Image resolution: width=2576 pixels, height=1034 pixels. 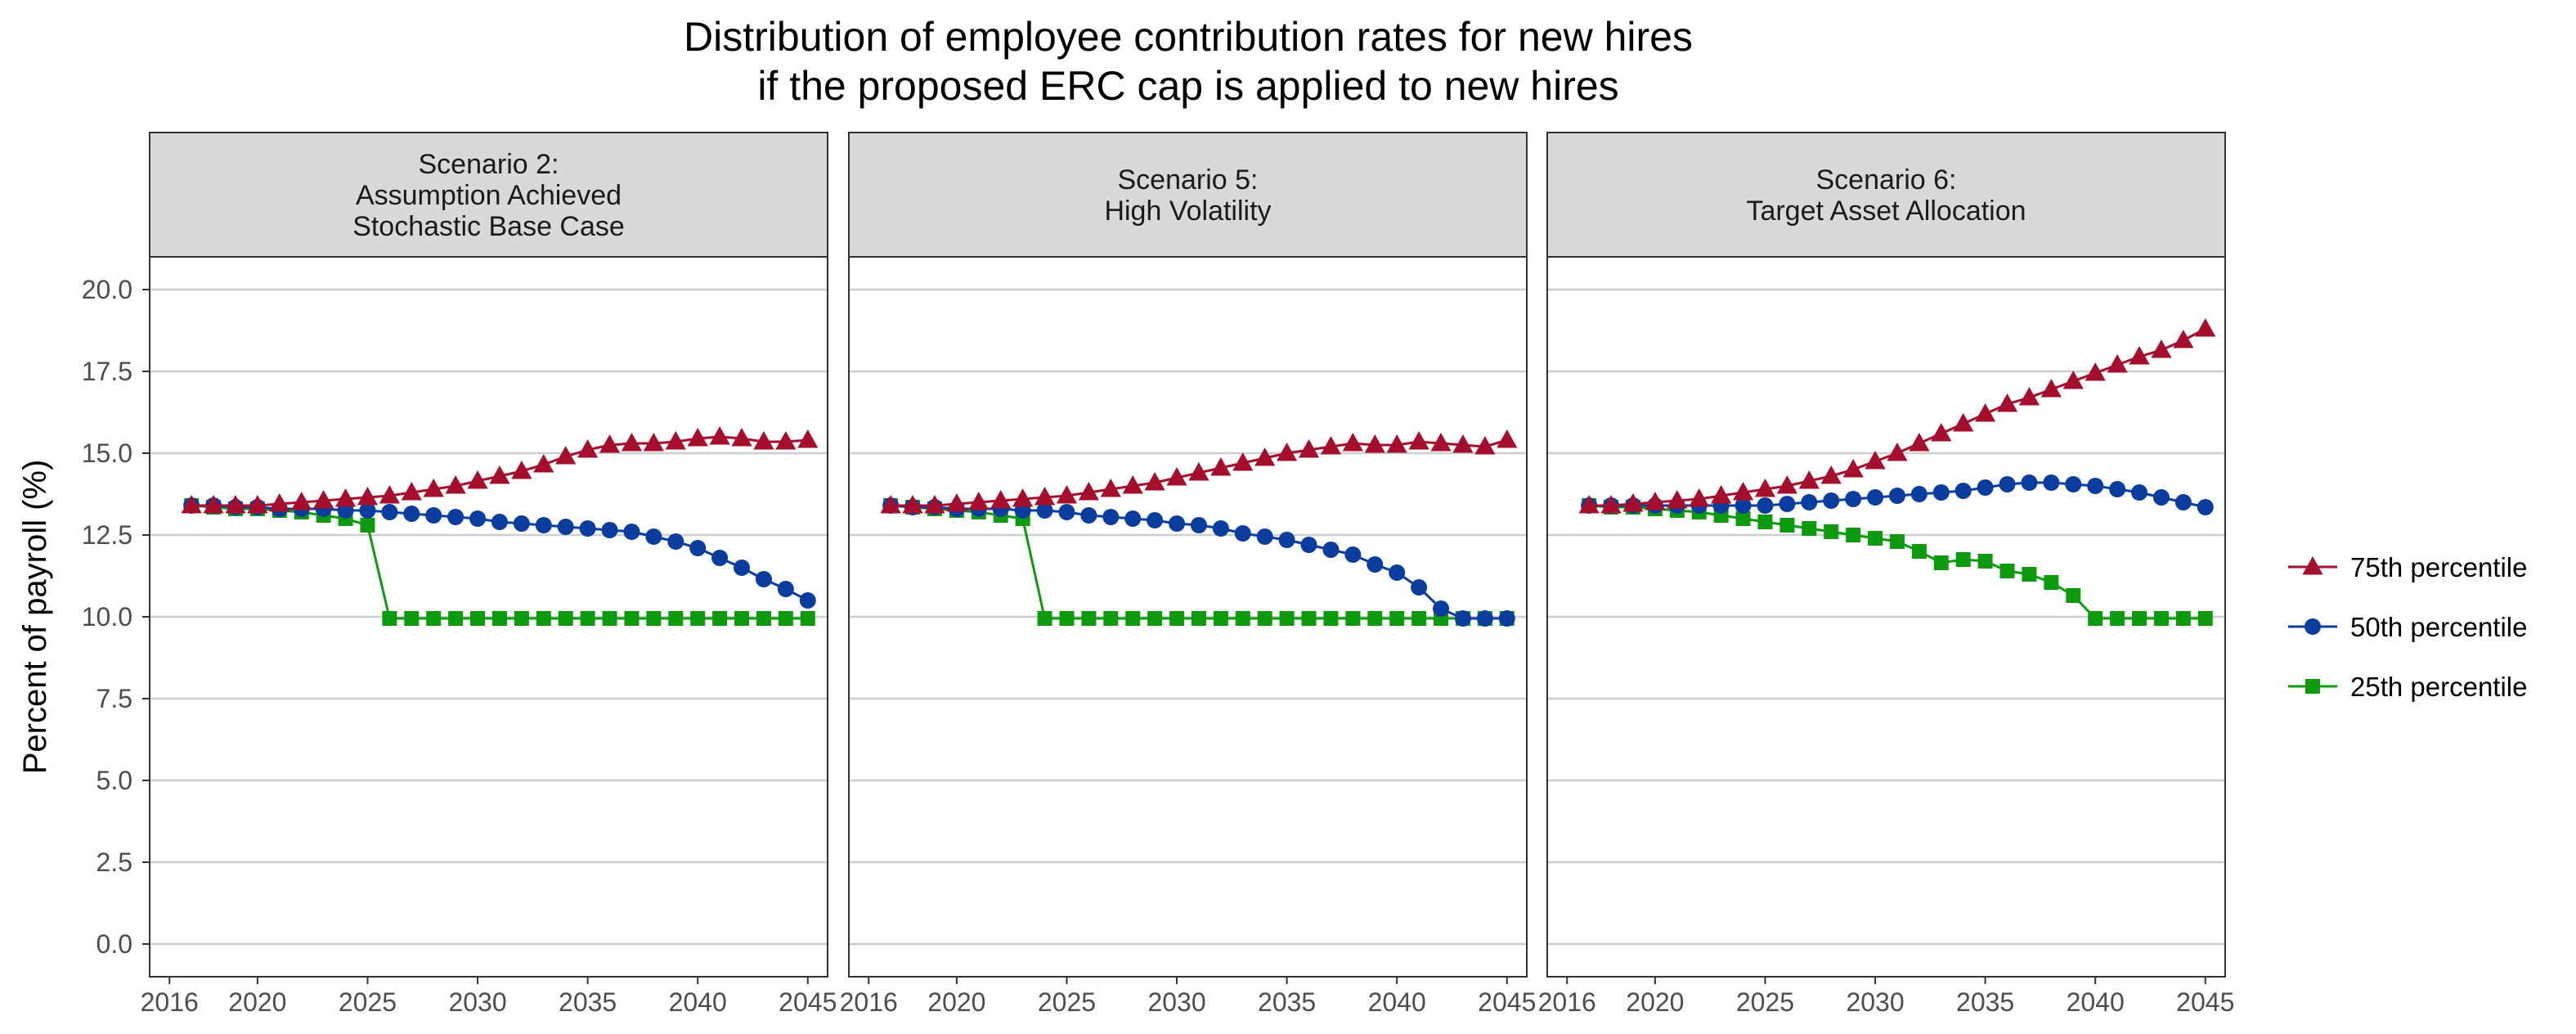 I want to click on legend-label: 50th percentile, so click(x=2438, y=627).